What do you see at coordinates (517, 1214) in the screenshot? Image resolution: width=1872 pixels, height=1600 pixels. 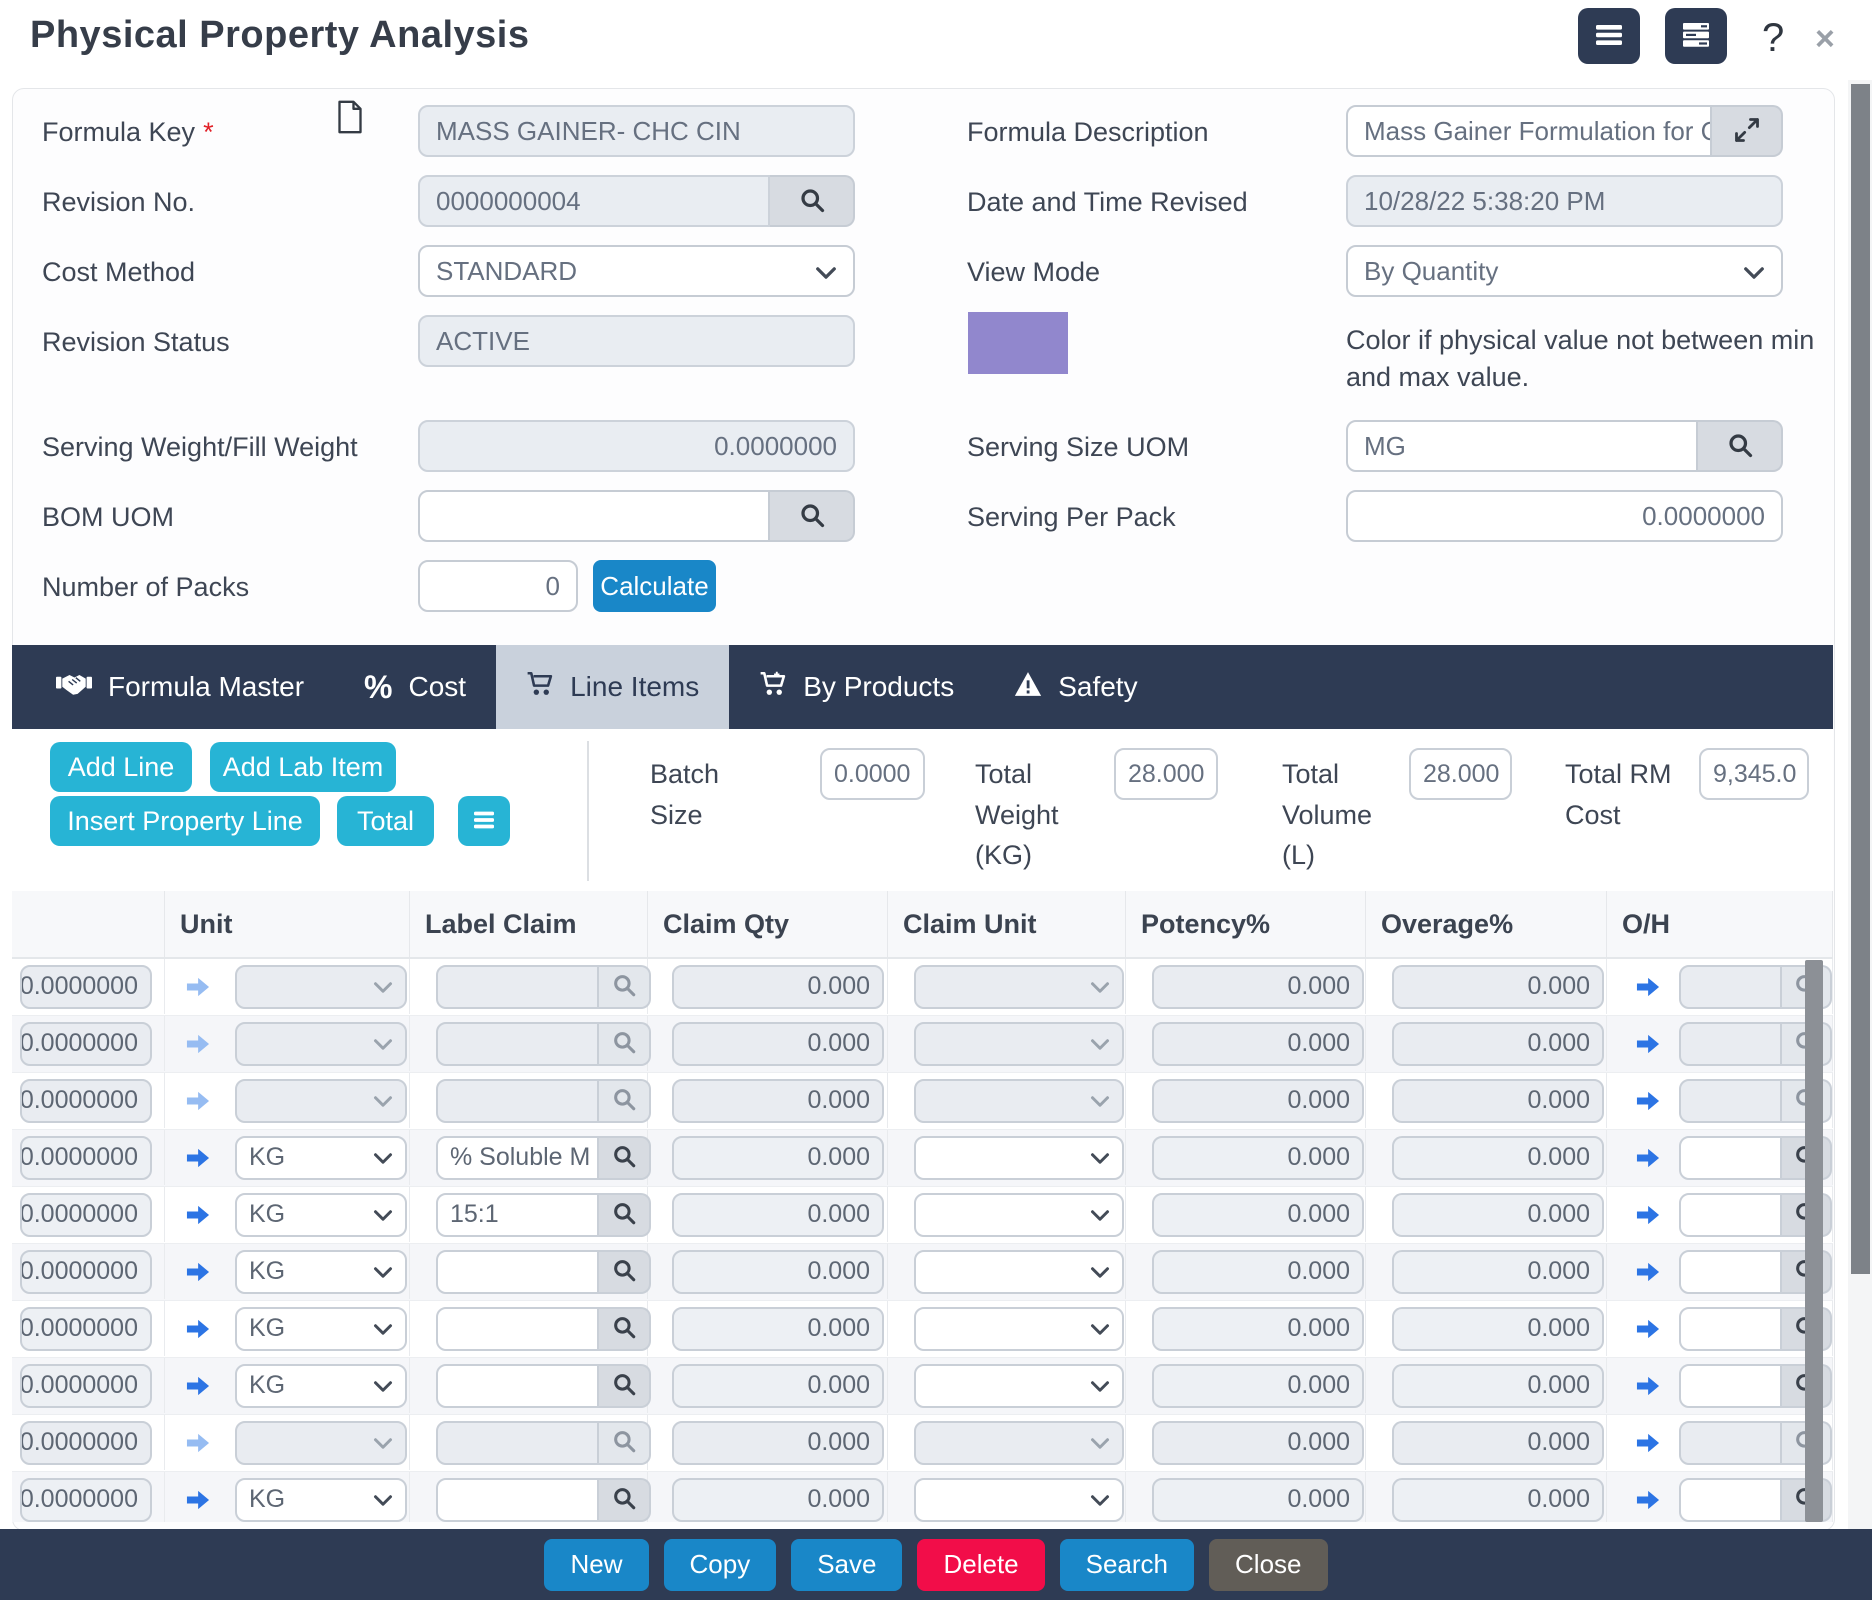 I see `label-claim-input: 15:1` at bounding box center [517, 1214].